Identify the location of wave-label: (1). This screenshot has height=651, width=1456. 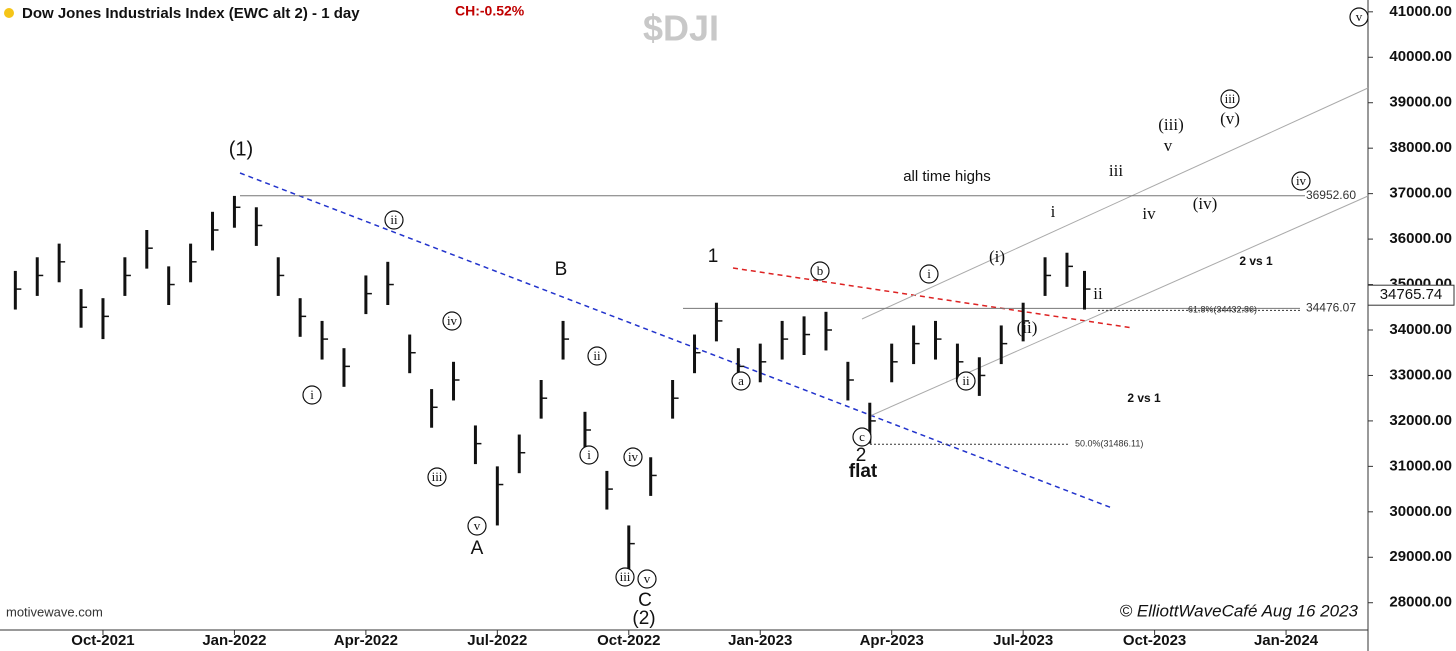
(241, 149).